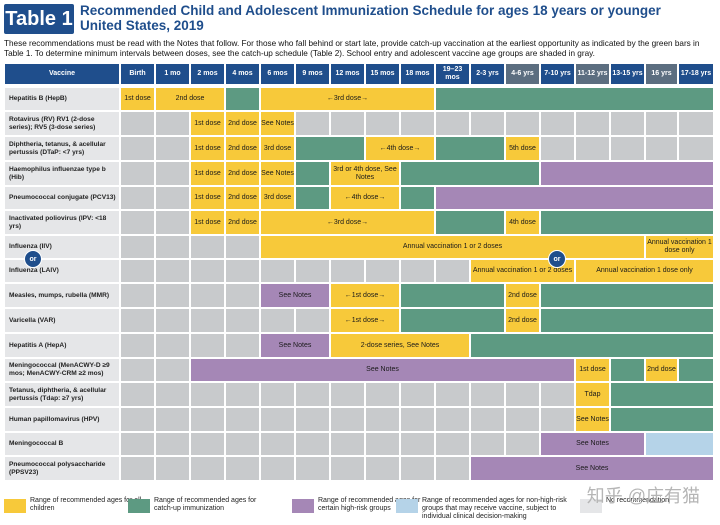 Image resolution: width=720 pixels, height=525 pixels. Describe the element at coordinates (62, 320) in the screenshot. I see `vaccine-name: Varicella (VAR)` at that location.